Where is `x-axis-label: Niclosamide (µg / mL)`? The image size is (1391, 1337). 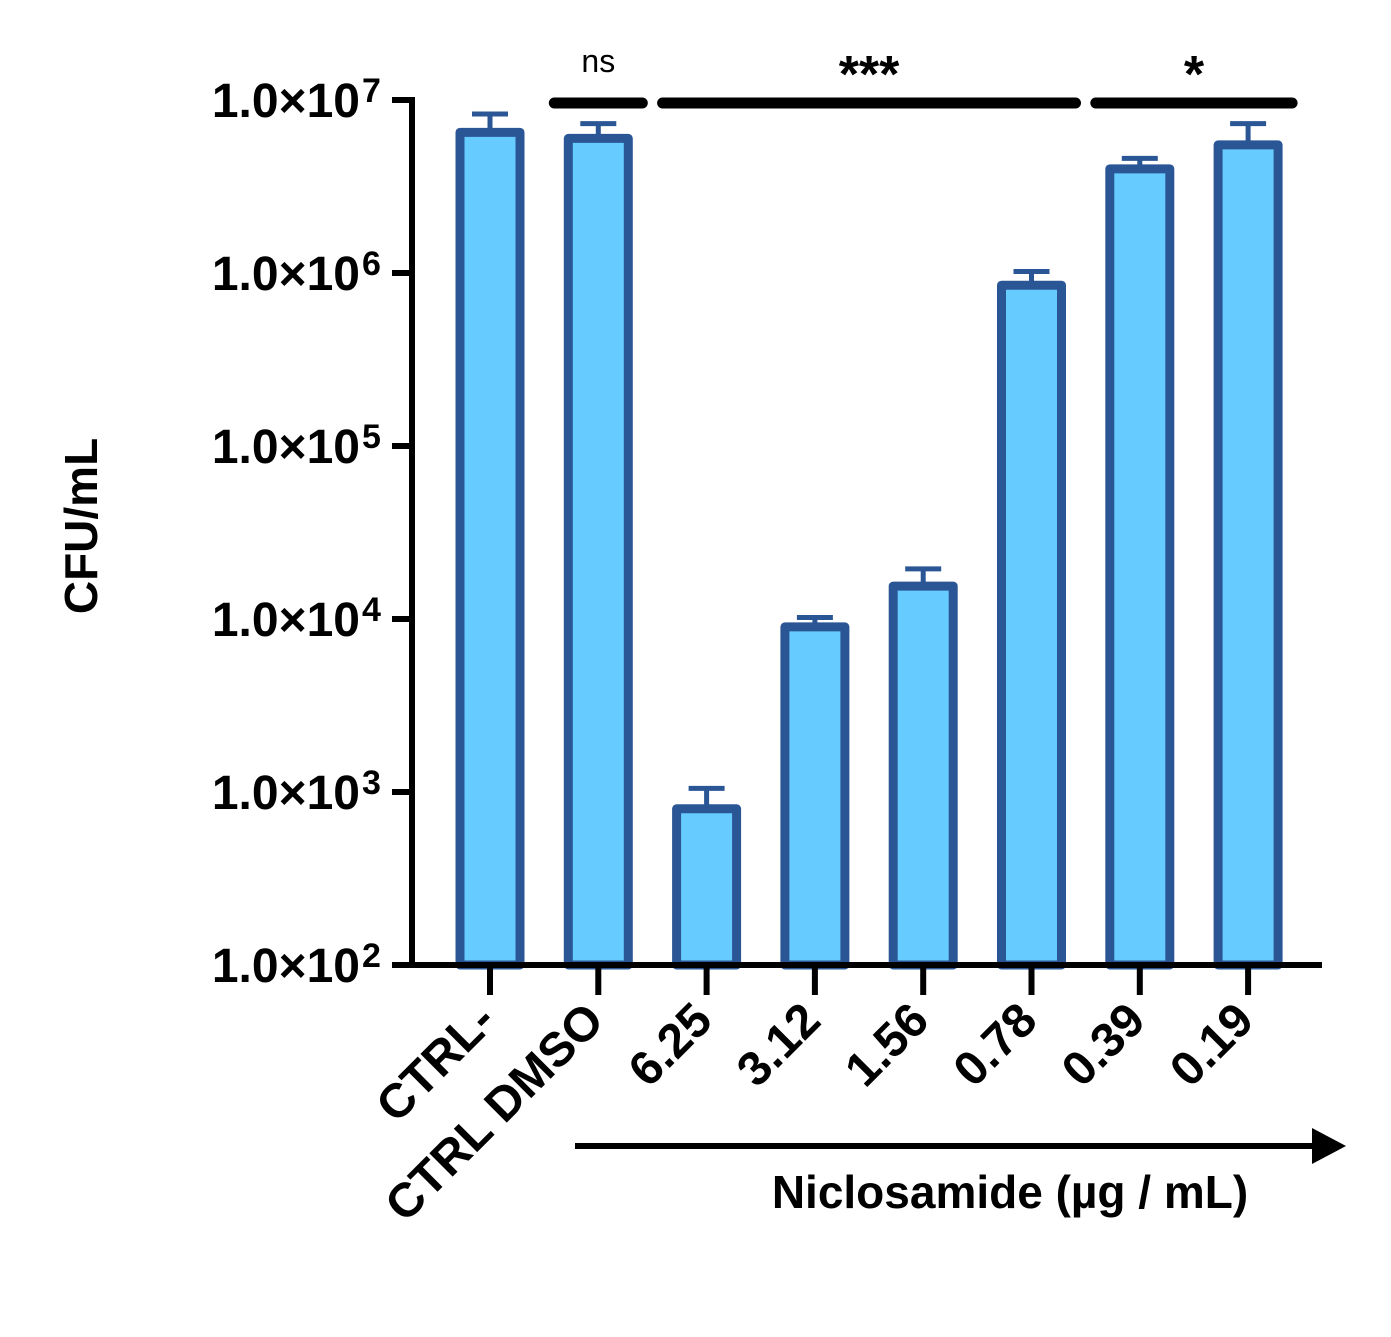
x-axis-label: Niclosamide (µg / mL) is located at coordinates (1010, 1192).